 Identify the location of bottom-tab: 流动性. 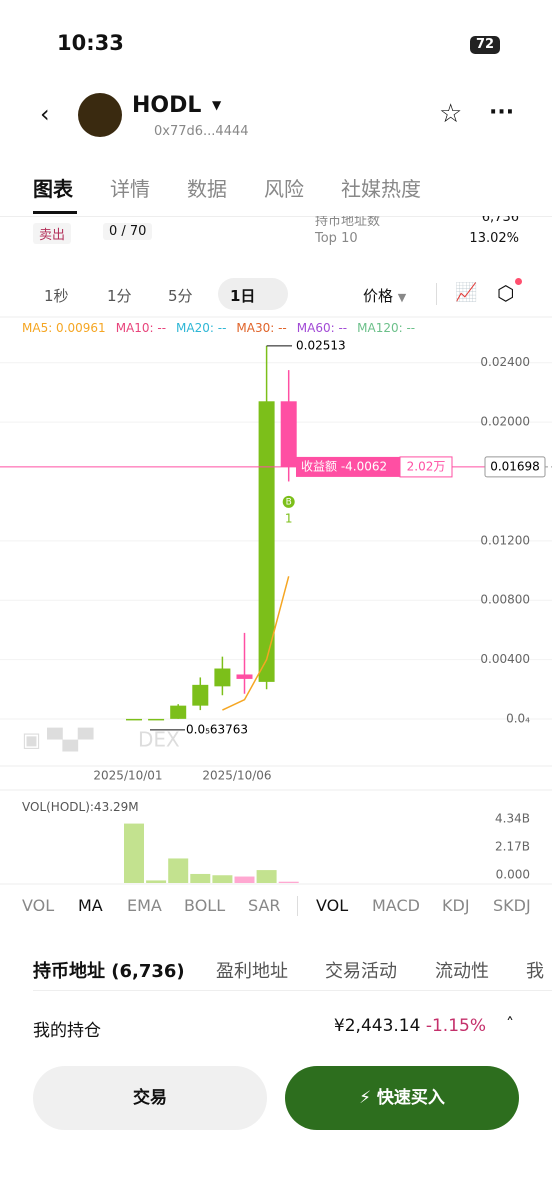
(462, 971).